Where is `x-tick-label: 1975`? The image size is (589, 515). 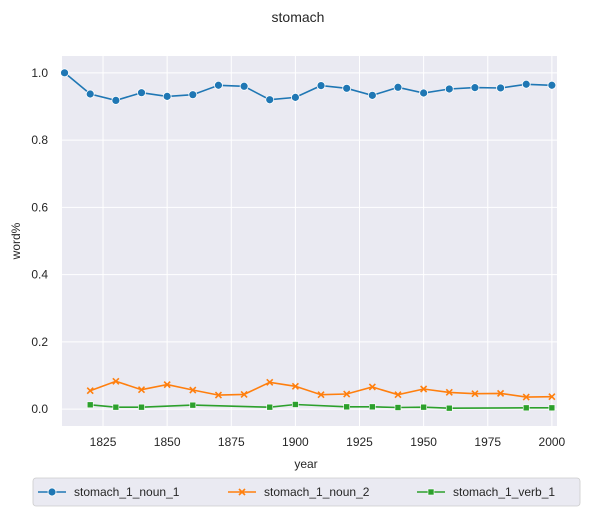
x-tick-label: 1975 is located at coordinates (487, 442).